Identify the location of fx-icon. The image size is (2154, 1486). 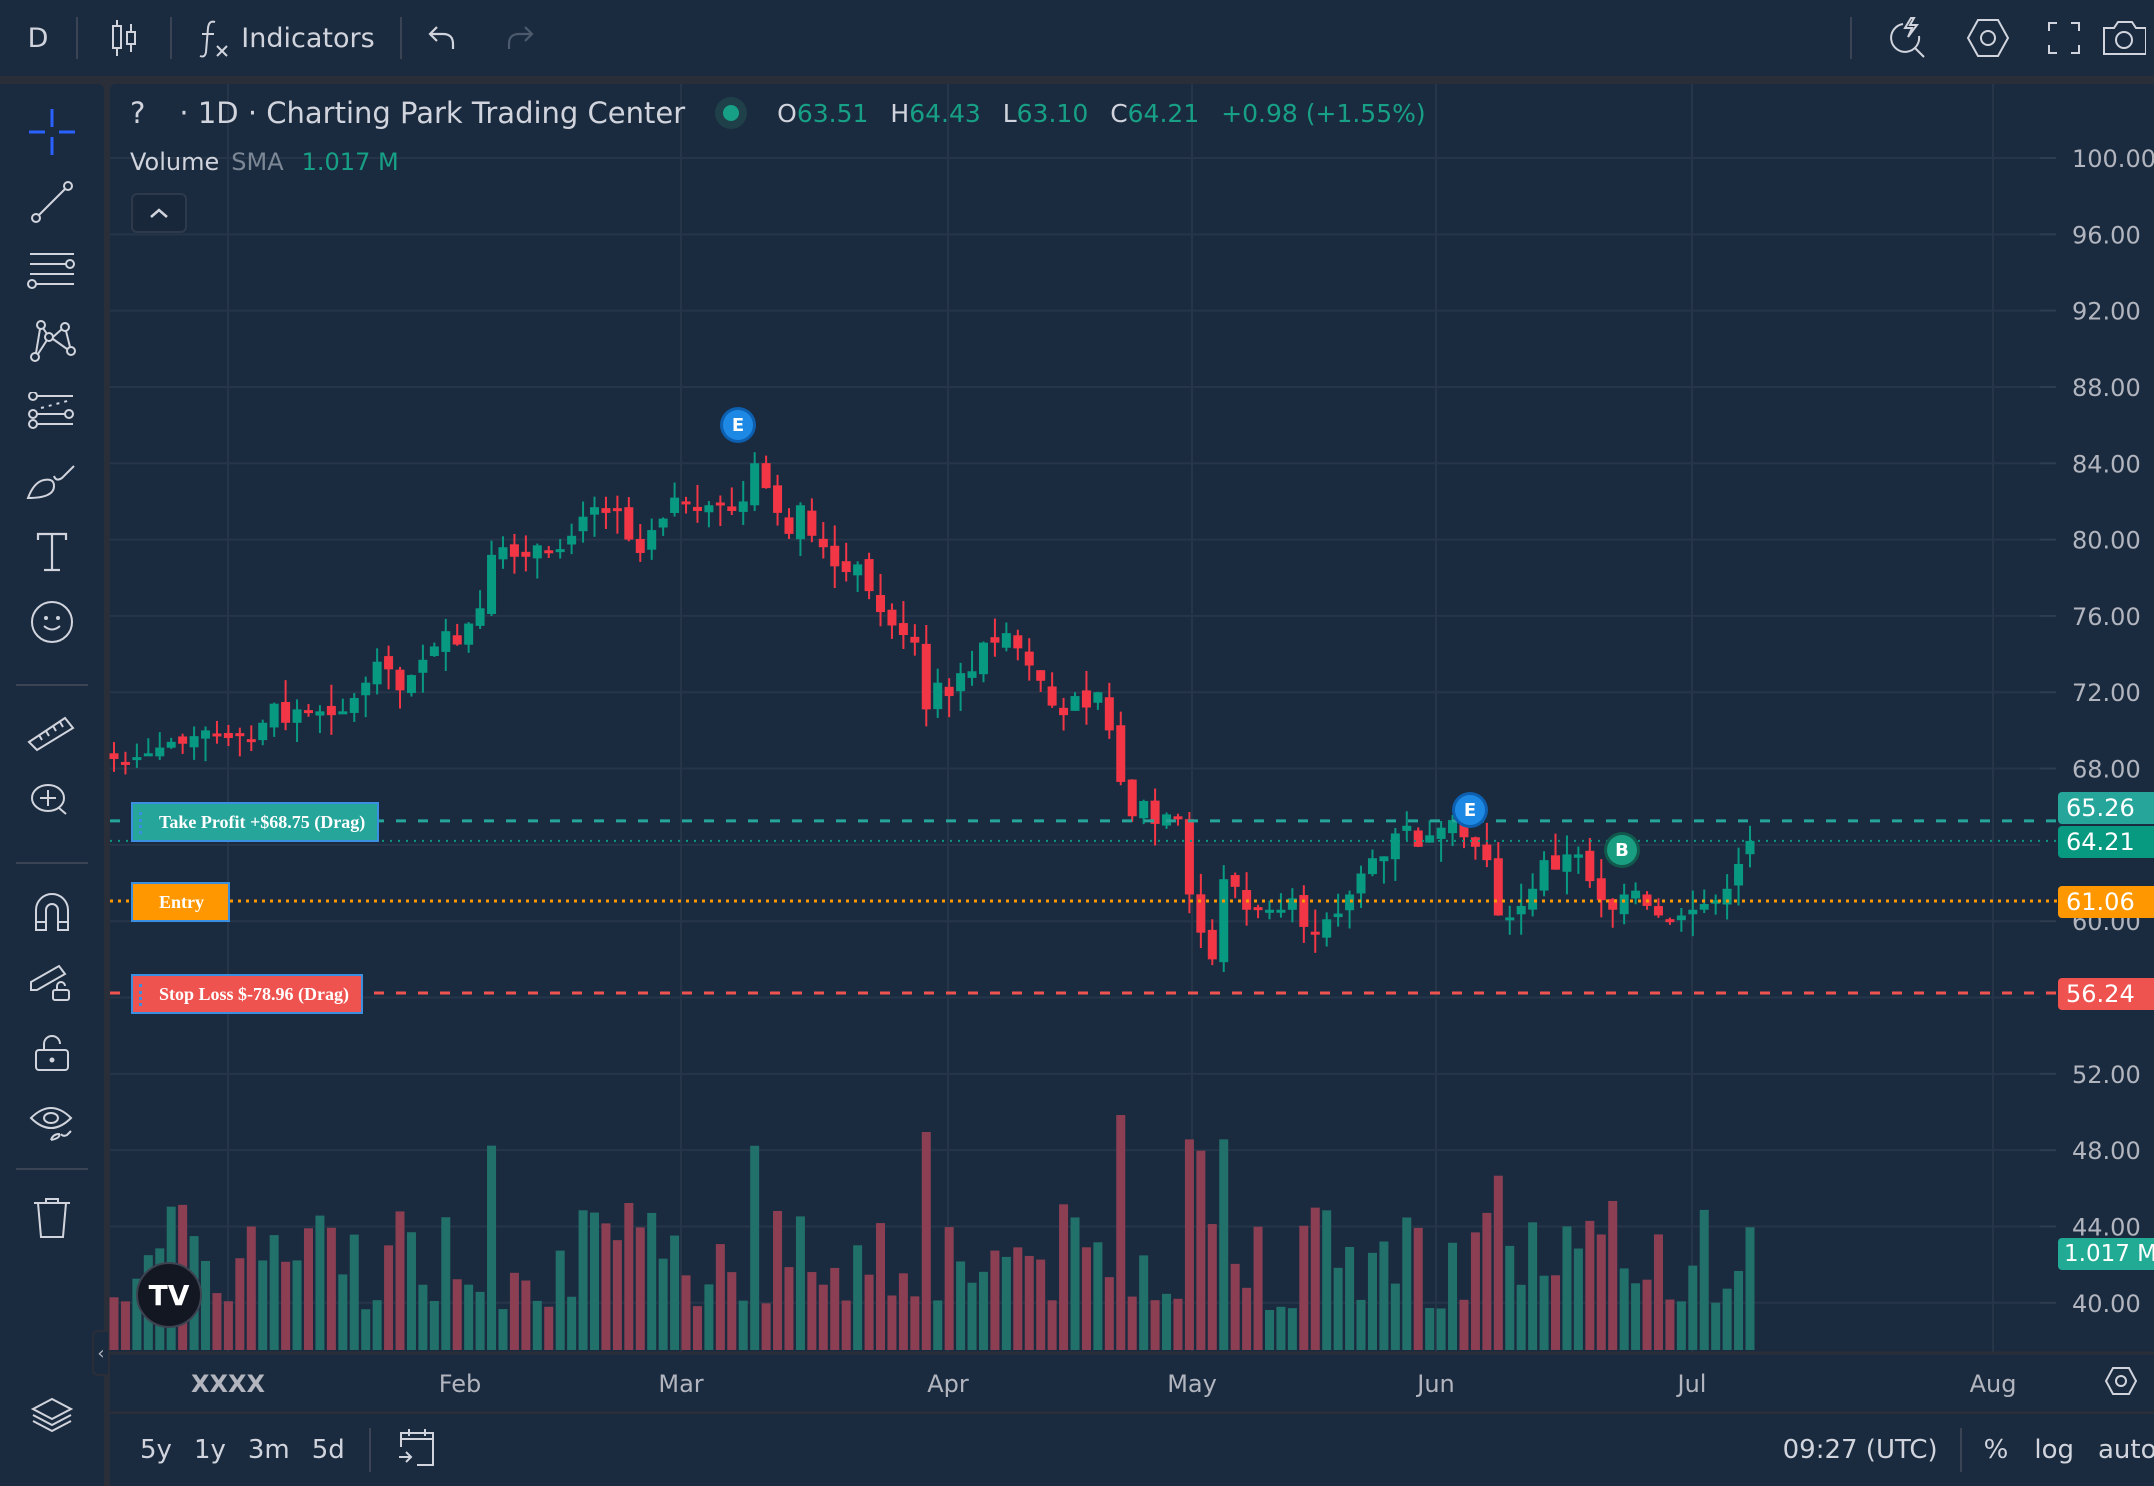
(214, 39).